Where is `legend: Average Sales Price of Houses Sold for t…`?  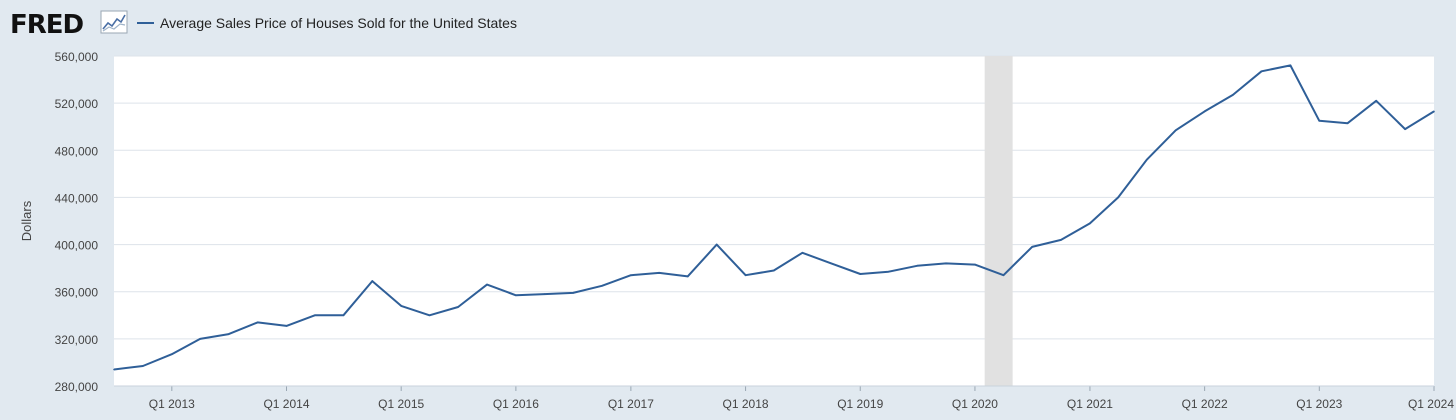 legend: Average Sales Price of Houses Sold for t… is located at coordinates (327, 23).